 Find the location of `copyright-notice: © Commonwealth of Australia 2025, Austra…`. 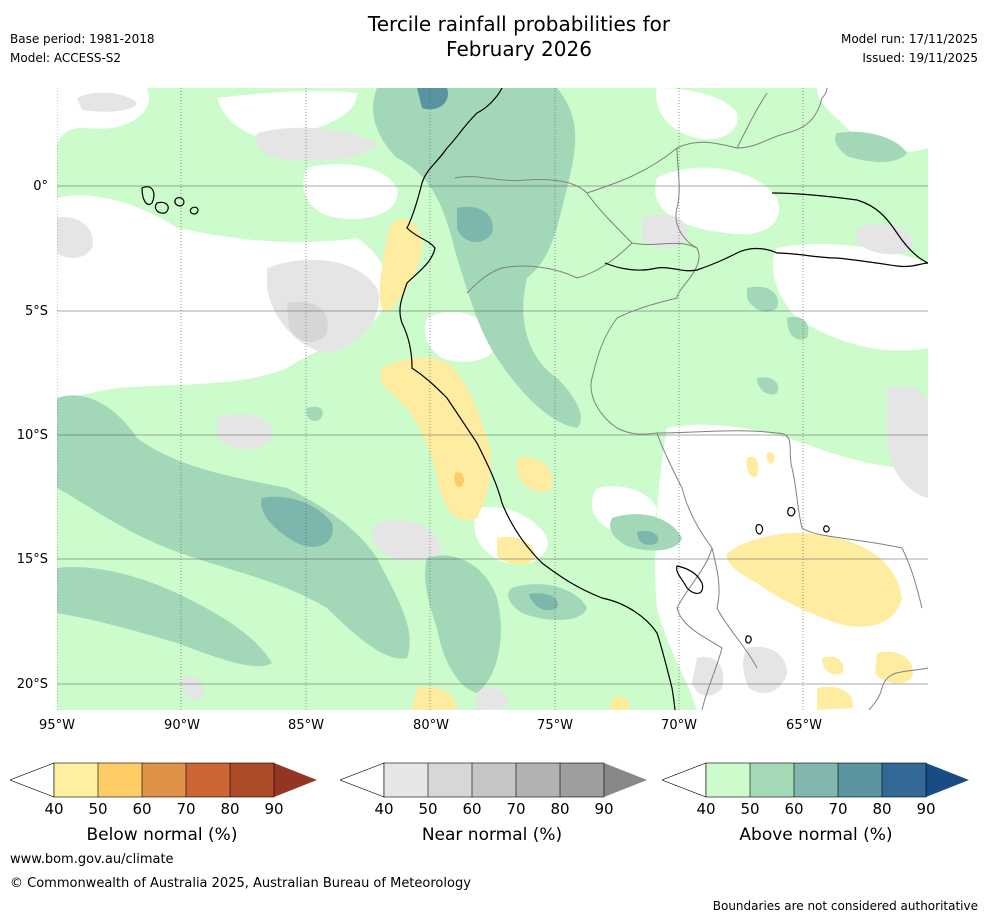

copyright-notice: © Commonwealth of Australia 2025, Austra… is located at coordinates (240, 883).